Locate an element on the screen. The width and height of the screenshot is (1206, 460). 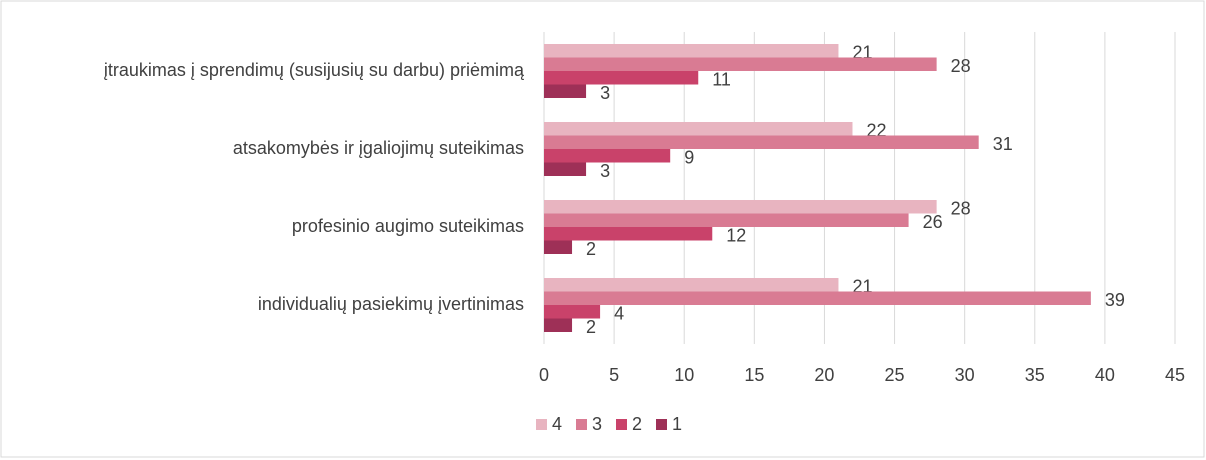
x-tick-label: 15 is located at coordinates (754, 375).